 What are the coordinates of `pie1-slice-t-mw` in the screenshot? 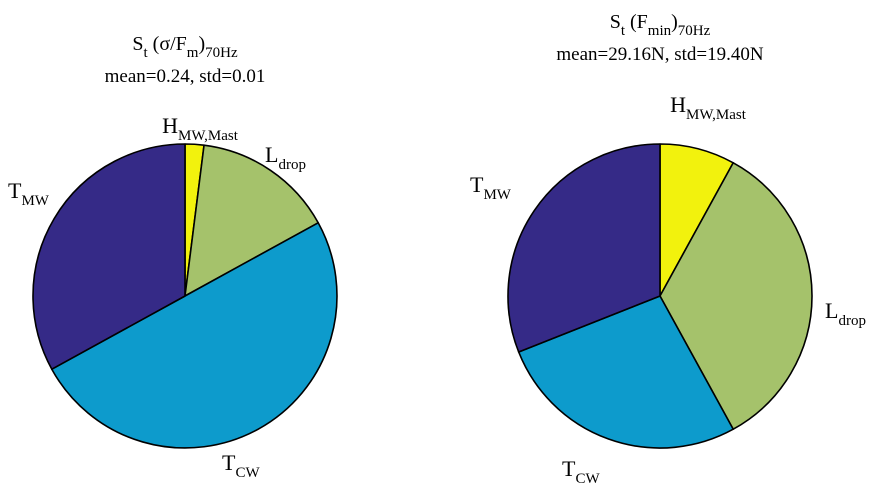 It's located at (584, 248).